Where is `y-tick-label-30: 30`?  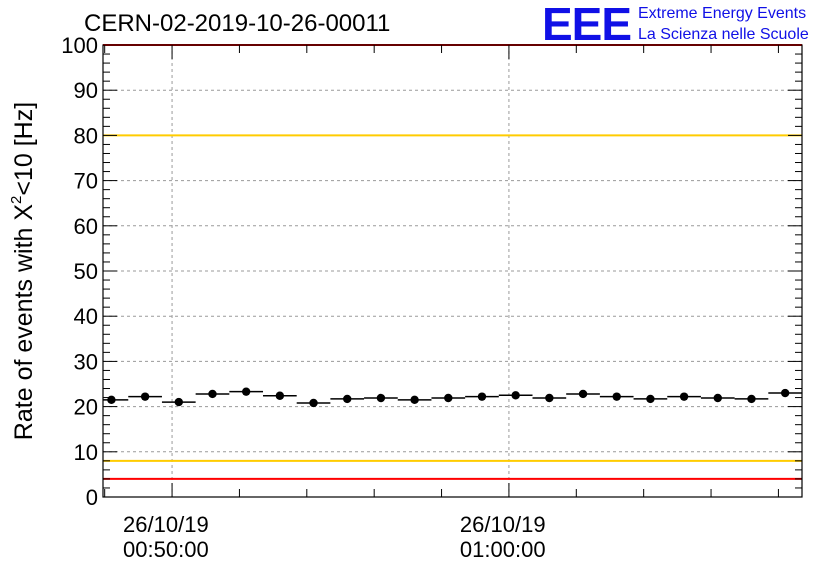 y-tick-label-30: 30 is located at coordinates (86, 361).